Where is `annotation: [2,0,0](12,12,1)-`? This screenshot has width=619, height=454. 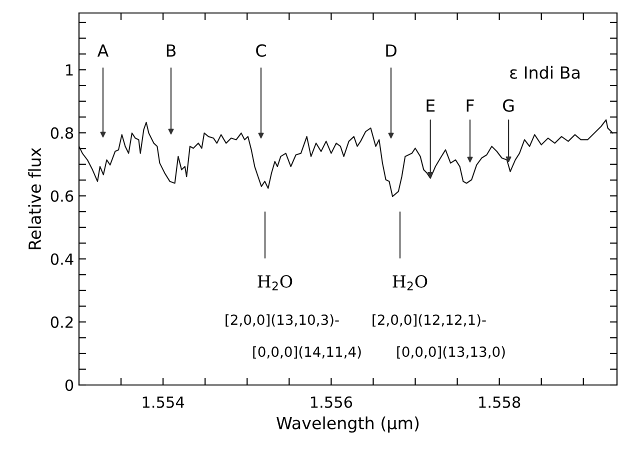 annotation: [2,0,0](12,12,1)- is located at coordinates (429, 320).